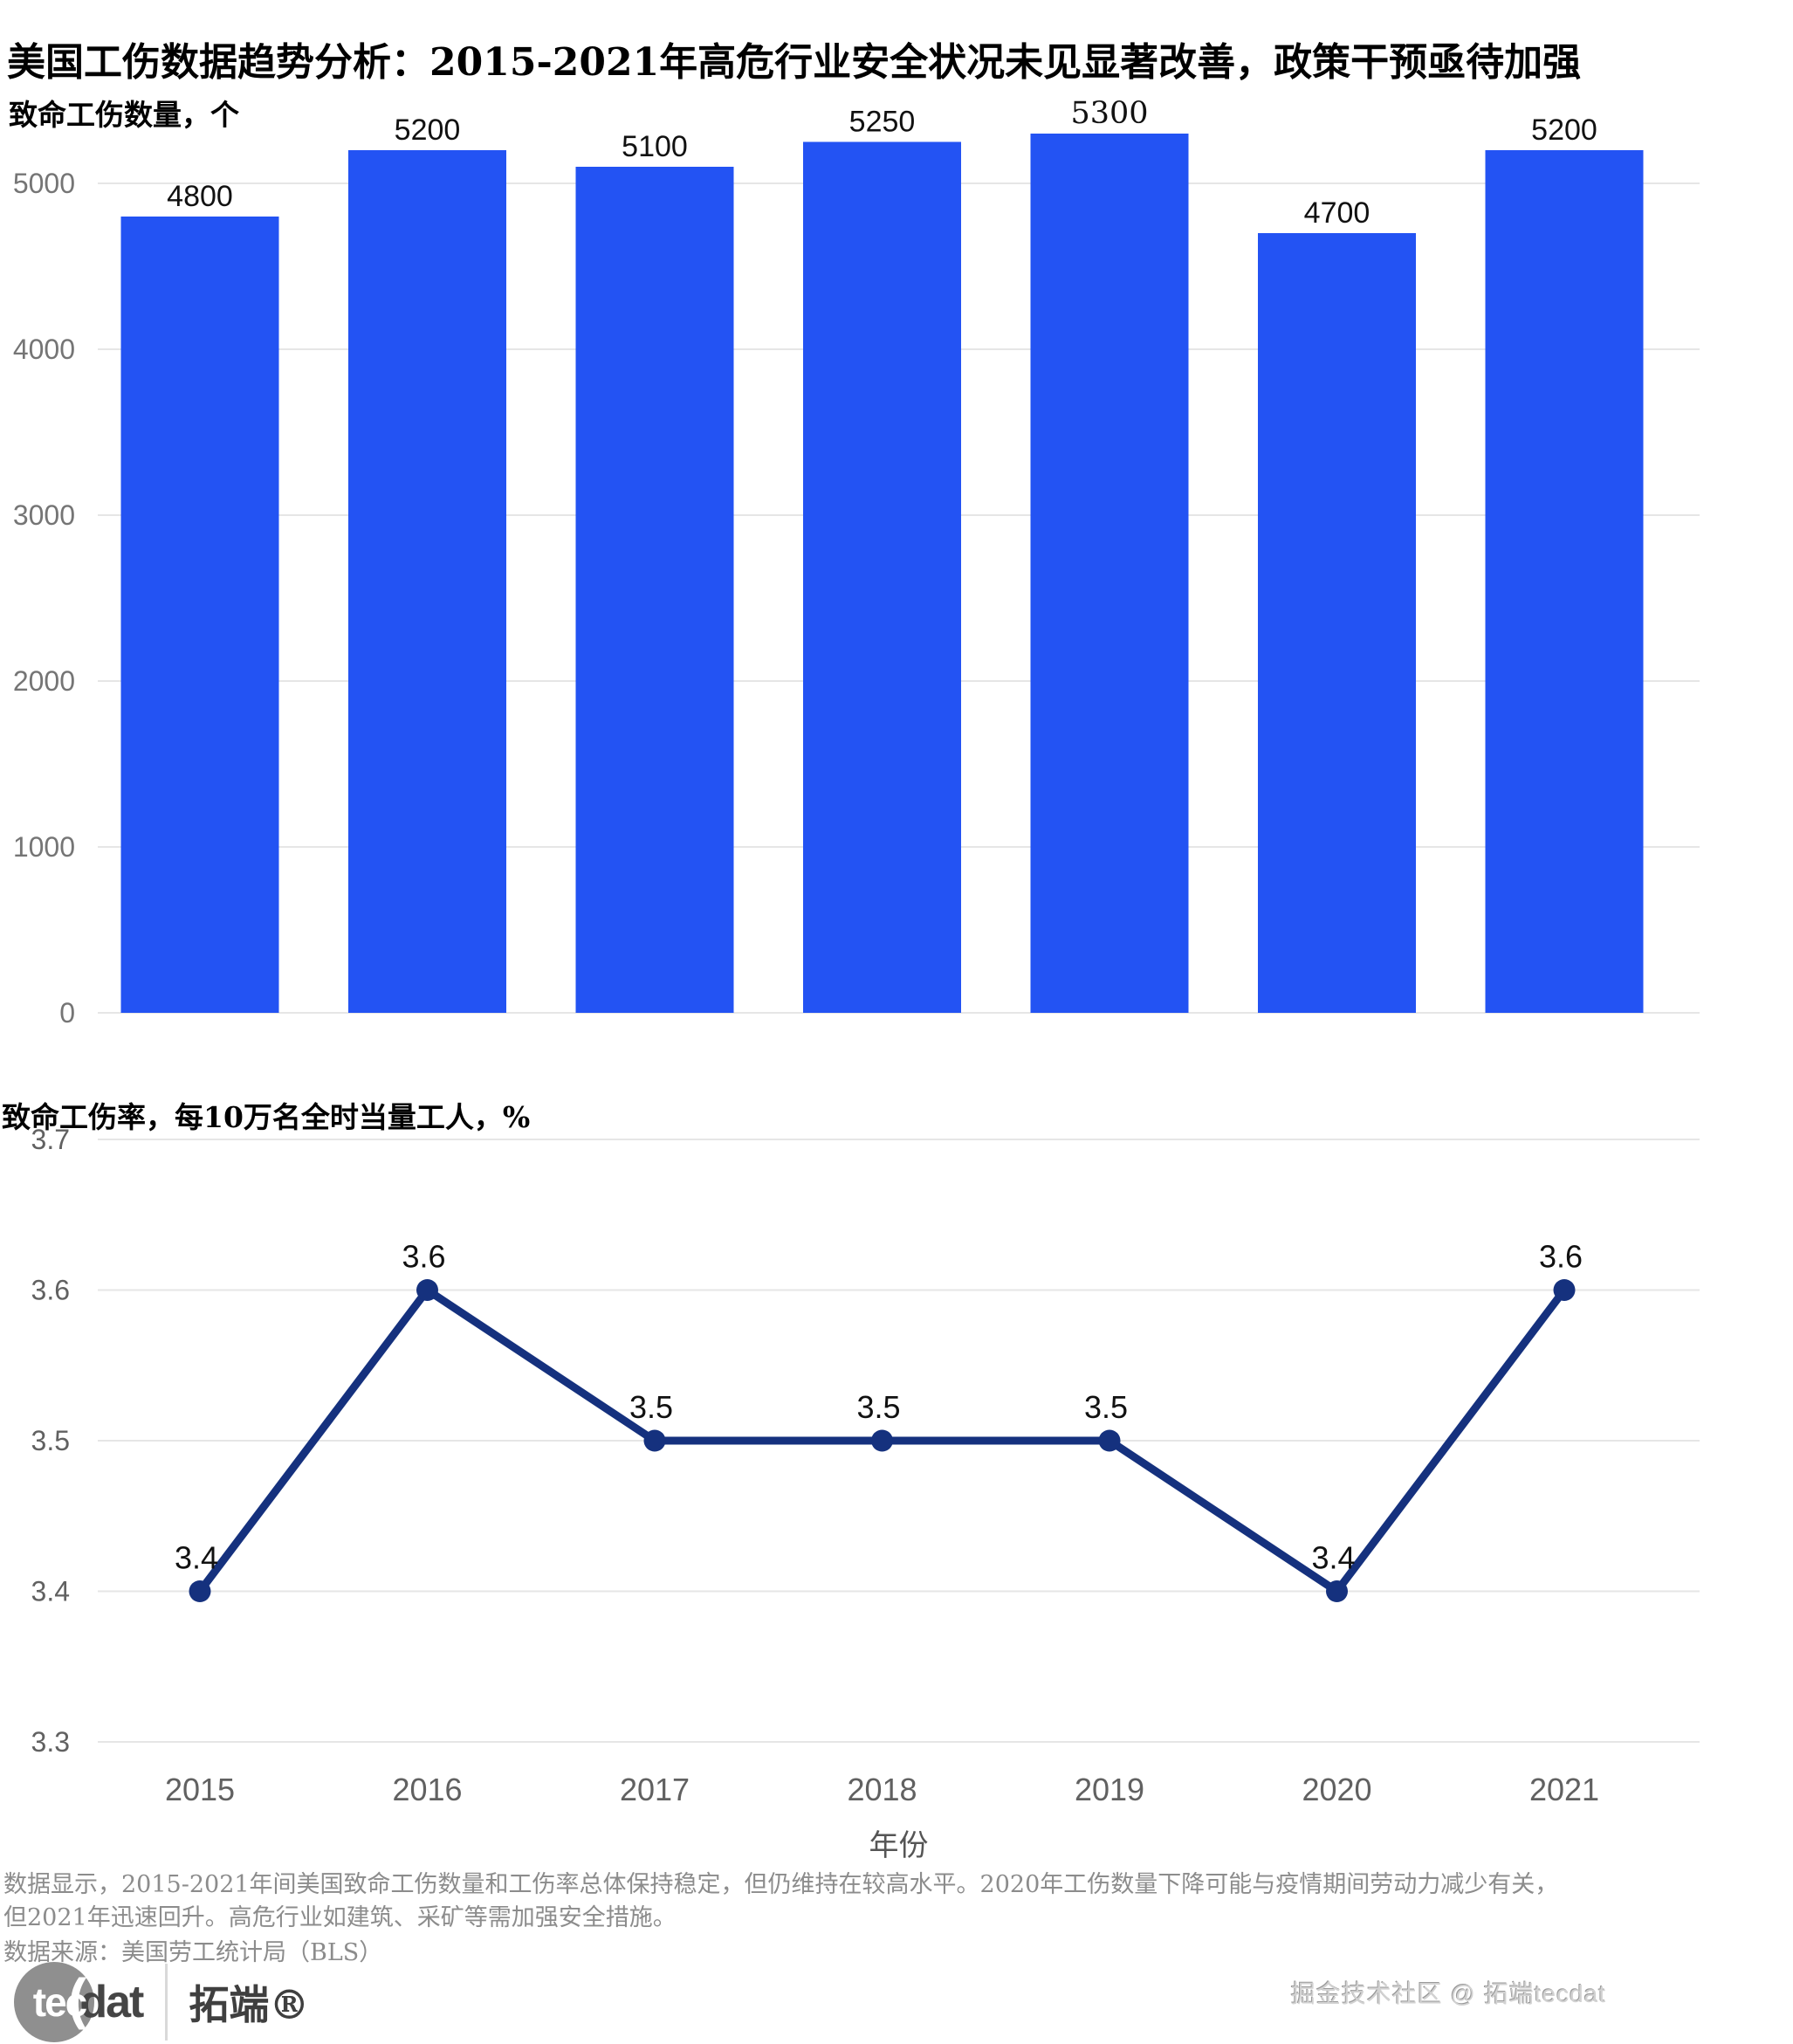 This screenshot has width=1793, height=2044. I want to click on bar-chart-title: 致命工伤数量，个, so click(124, 115).